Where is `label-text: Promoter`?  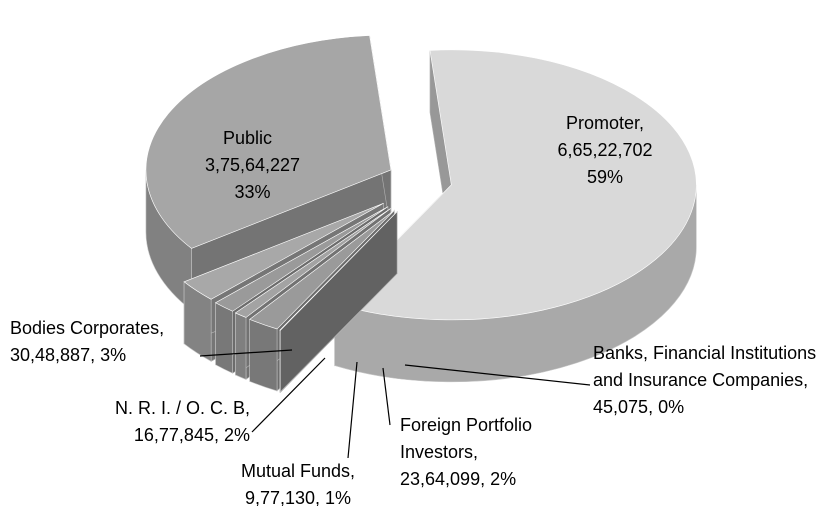
label-text: Promoter is located at coordinates (605, 123).